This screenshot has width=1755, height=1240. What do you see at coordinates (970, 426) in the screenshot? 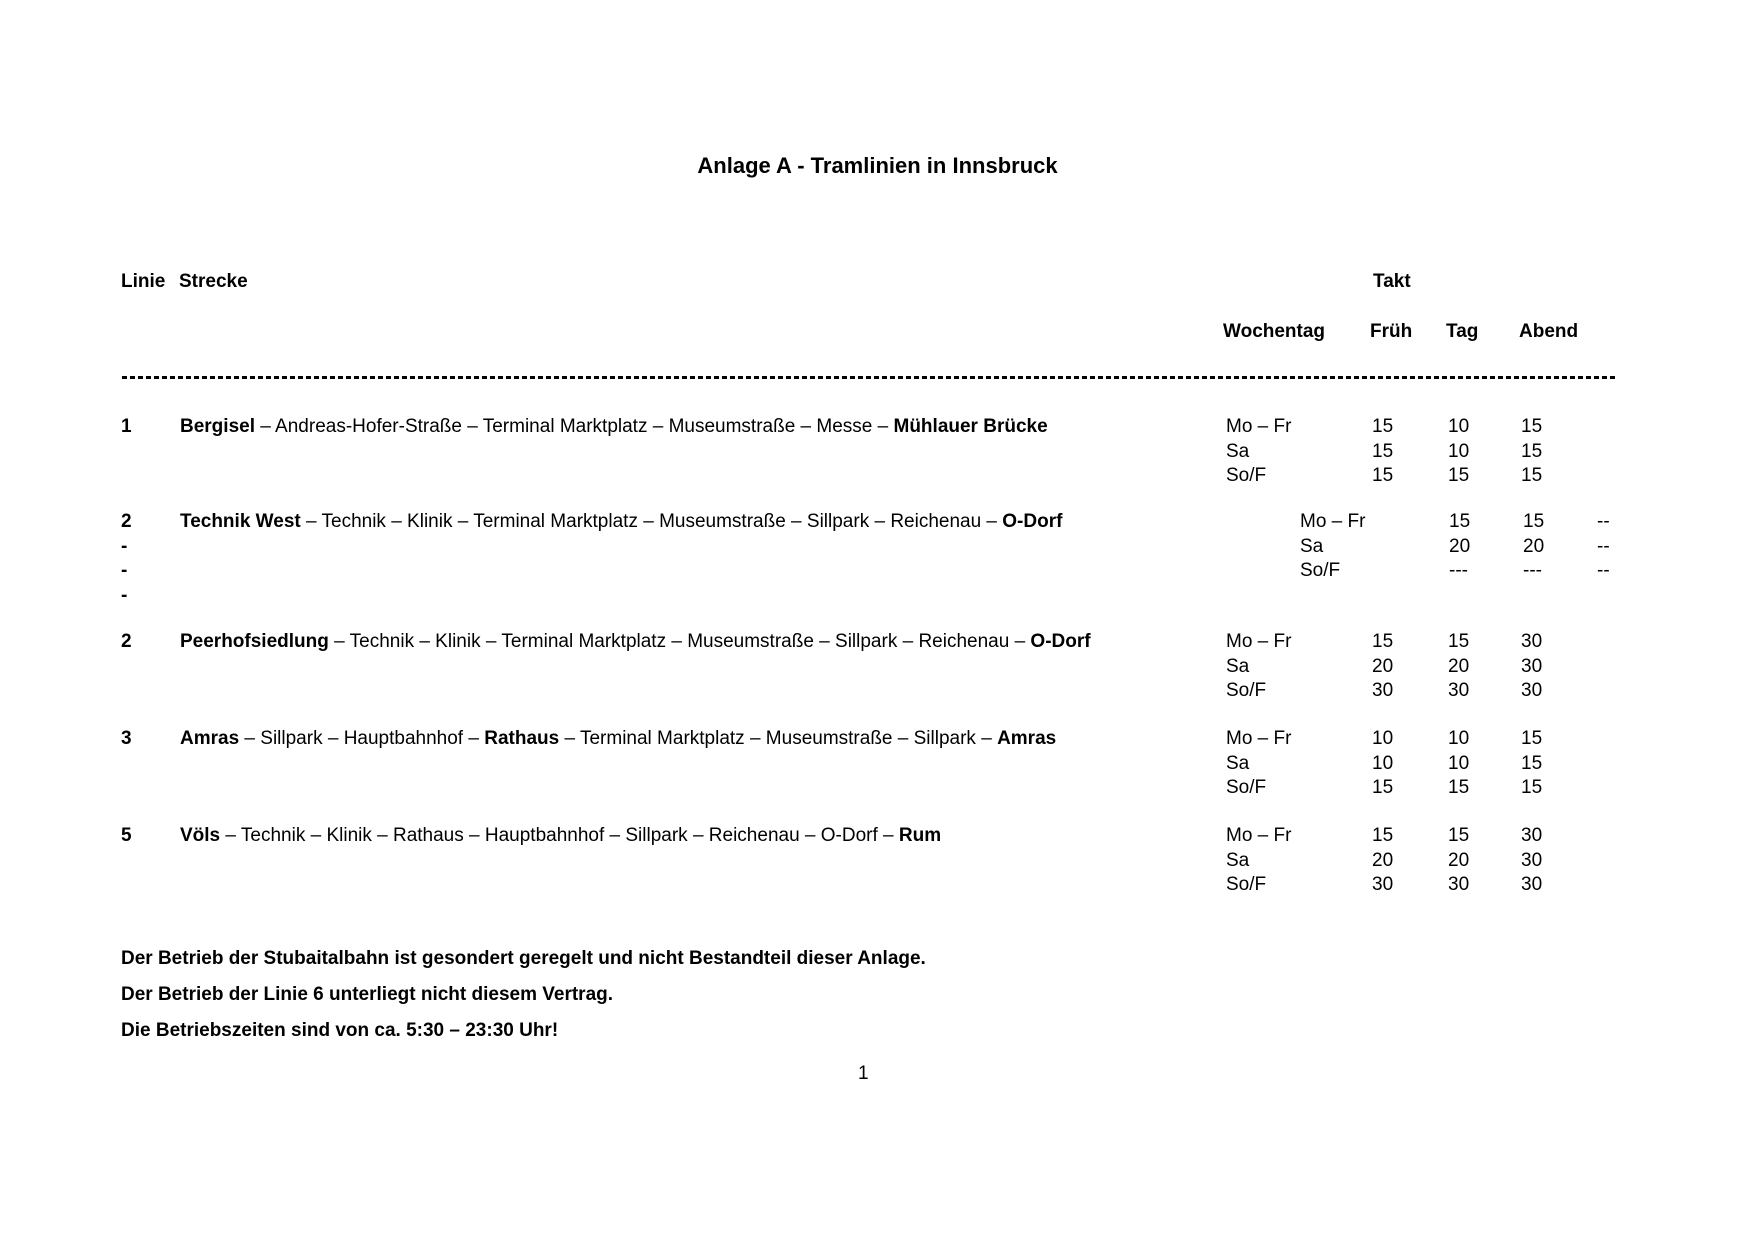
I see `strecke-segment: Mühlauer Brücke` at bounding box center [970, 426].